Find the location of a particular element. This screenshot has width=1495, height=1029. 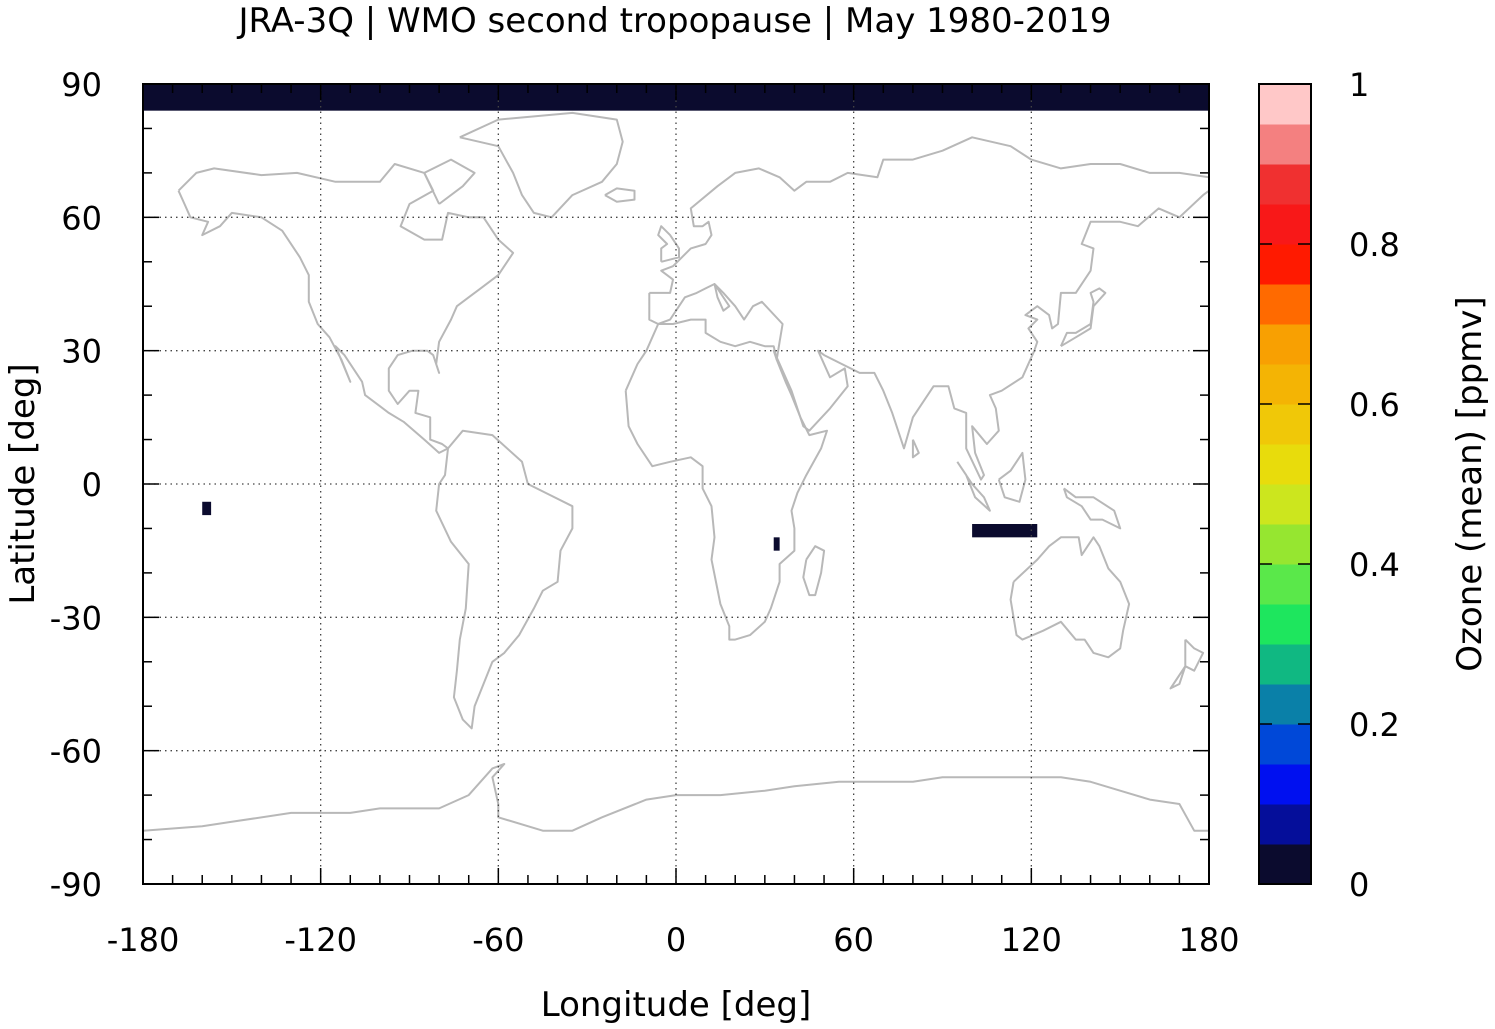

coastline-north-america is located at coordinates (346, 308).